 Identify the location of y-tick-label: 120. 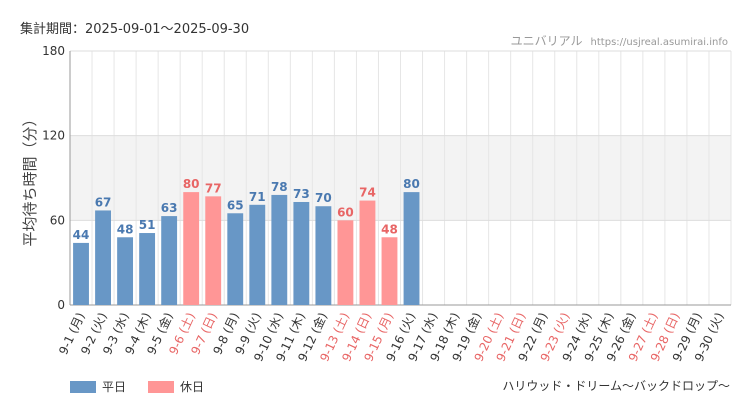
(53, 136).